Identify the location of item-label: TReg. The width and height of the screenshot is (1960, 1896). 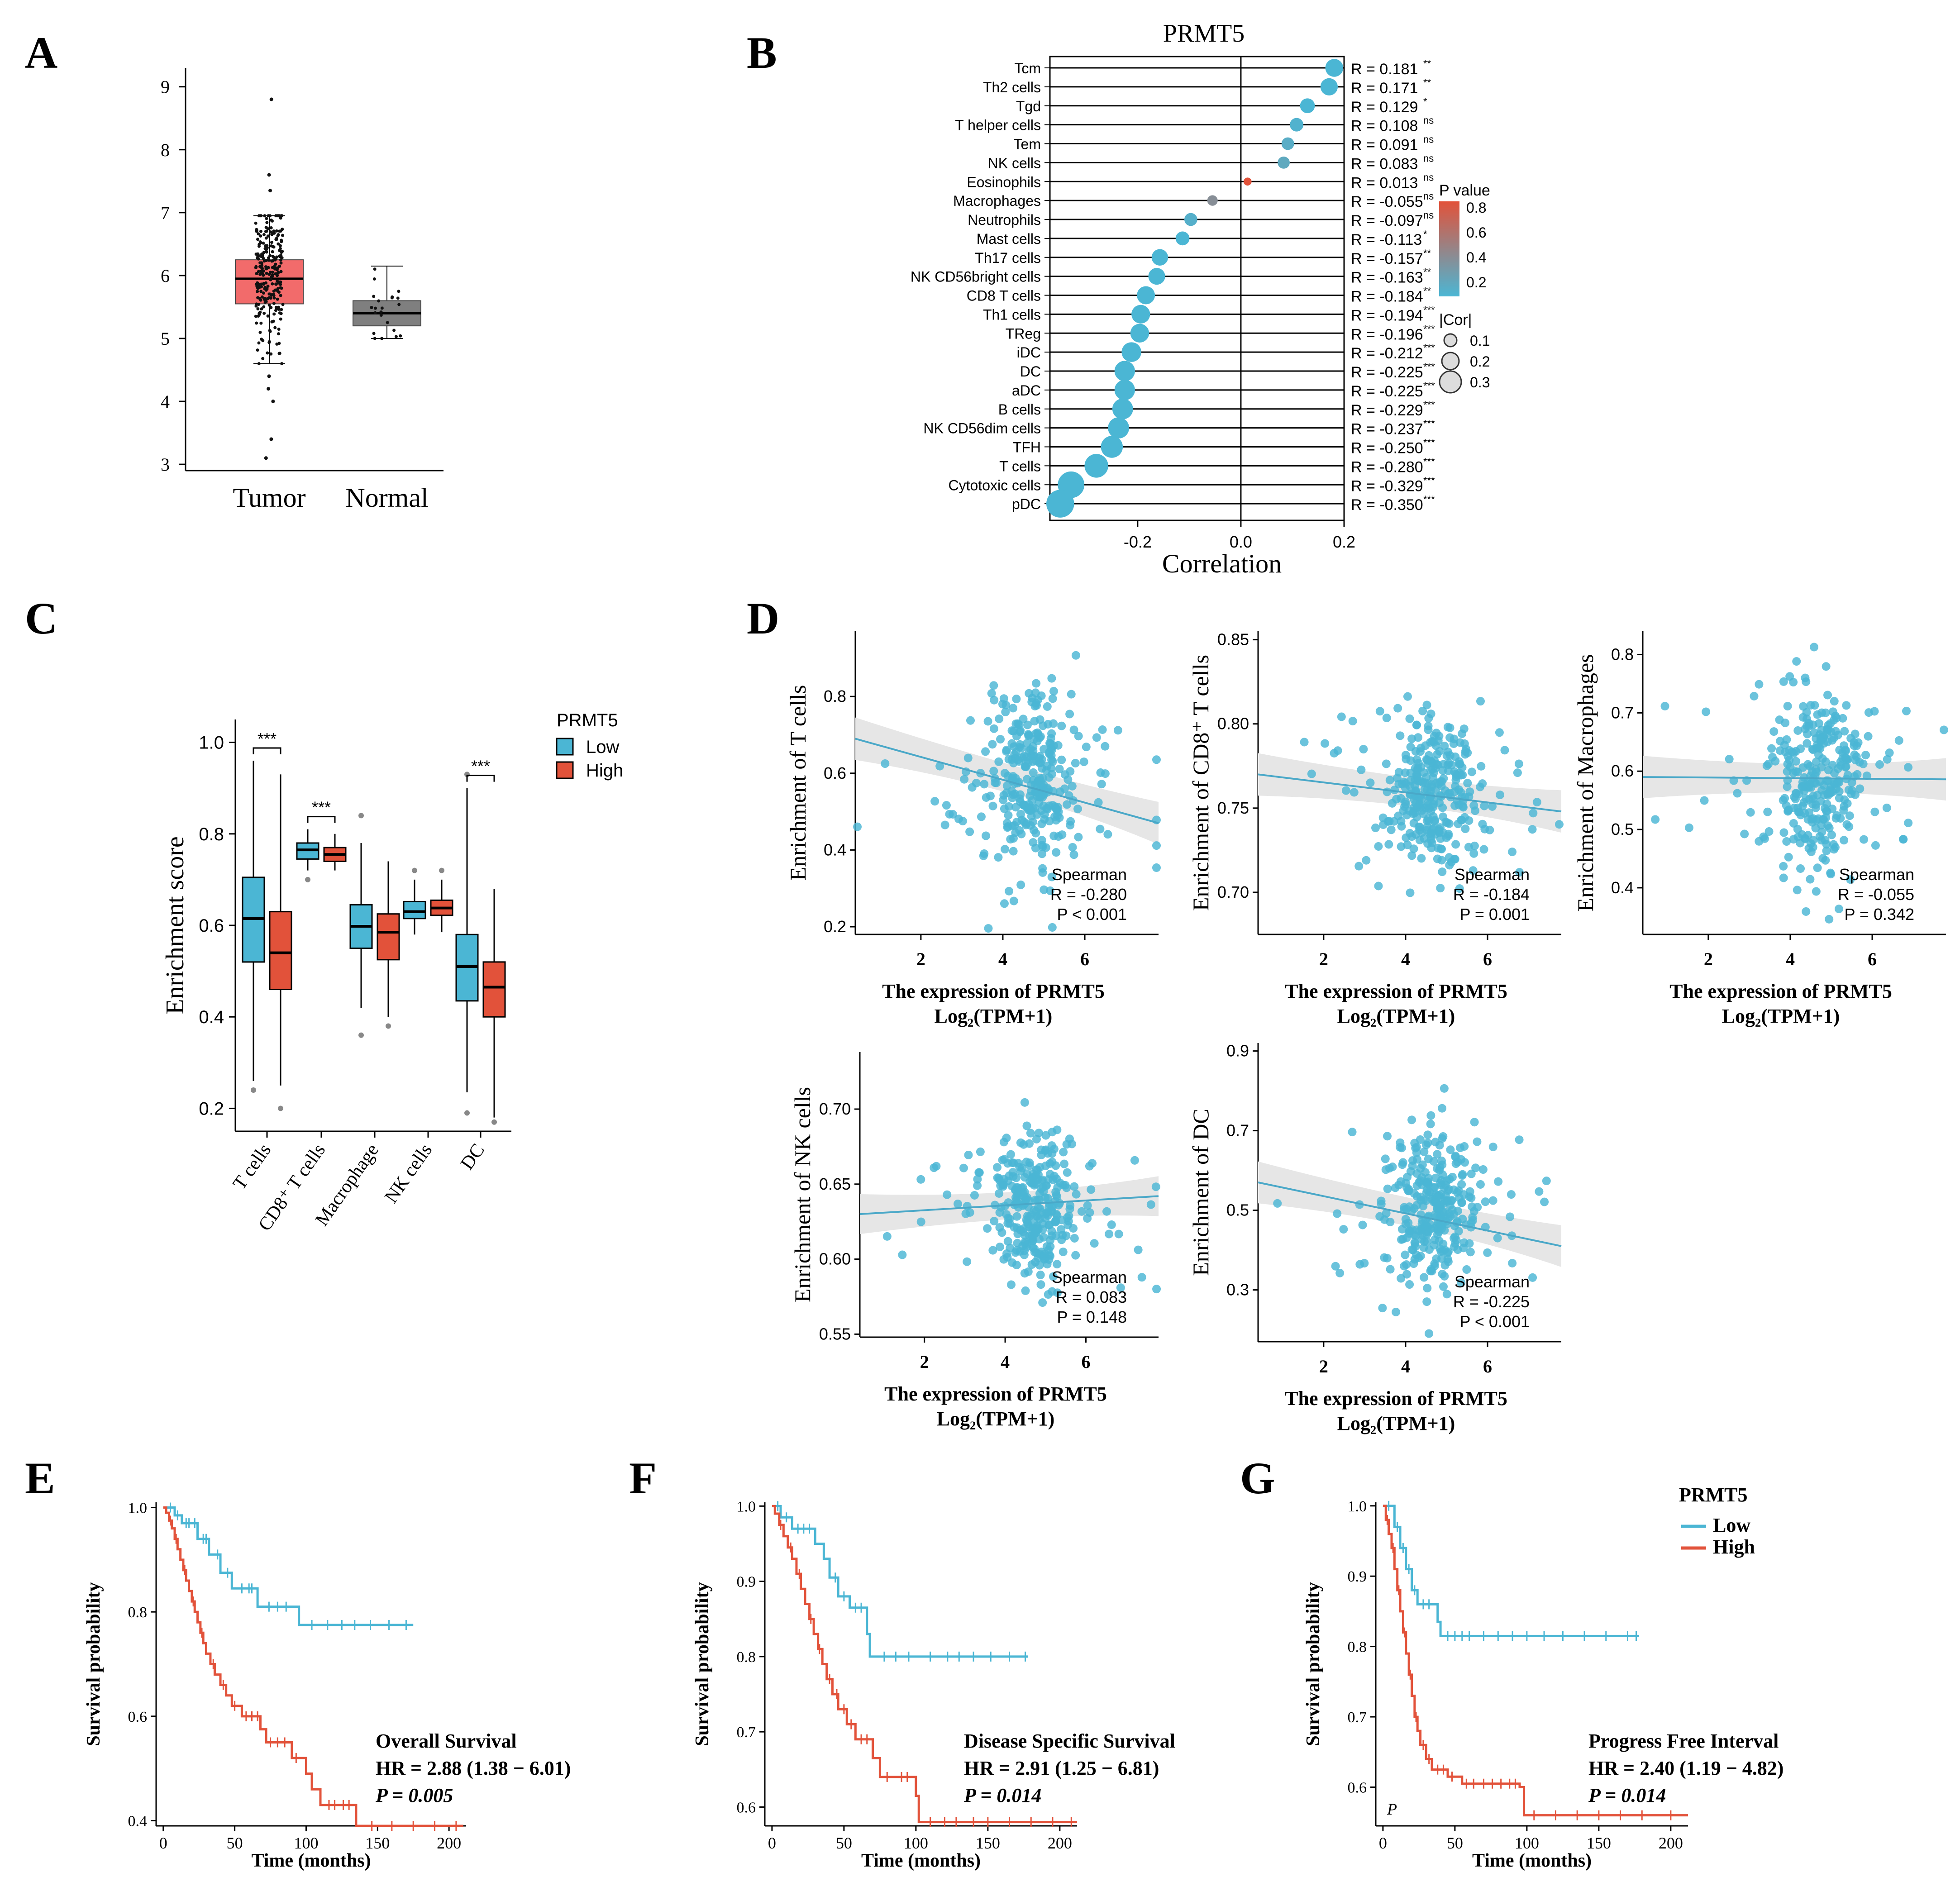
(1023, 333).